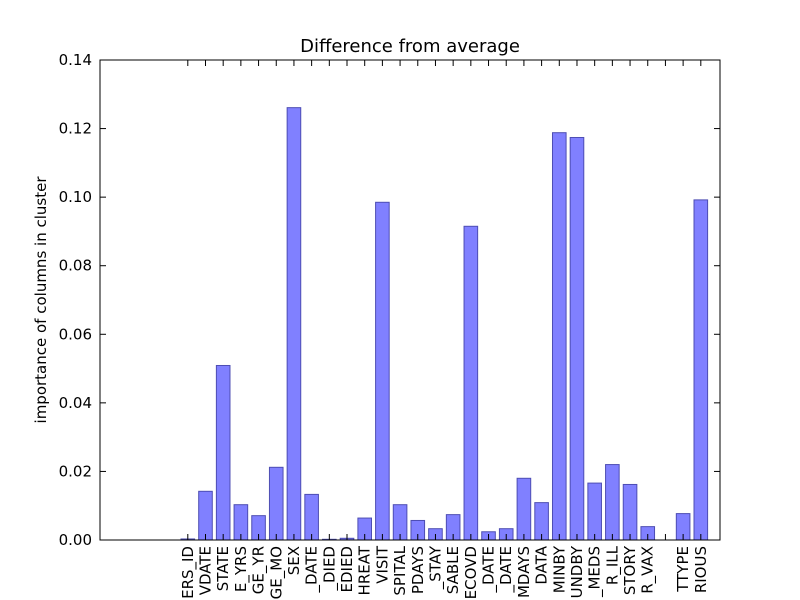 Image resolution: width=800 pixels, height=600 pixels. Describe the element at coordinates (410, 46) in the screenshot. I see `chart-title: Difference from average` at that location.